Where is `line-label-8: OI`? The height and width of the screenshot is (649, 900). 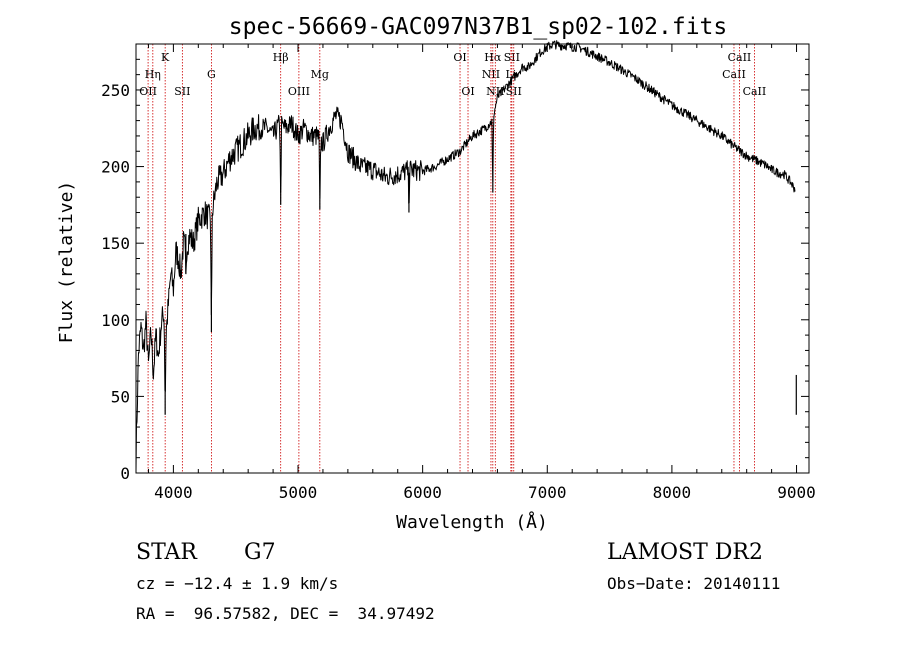 line-label-8: OI is located at coordinates (459, 57).